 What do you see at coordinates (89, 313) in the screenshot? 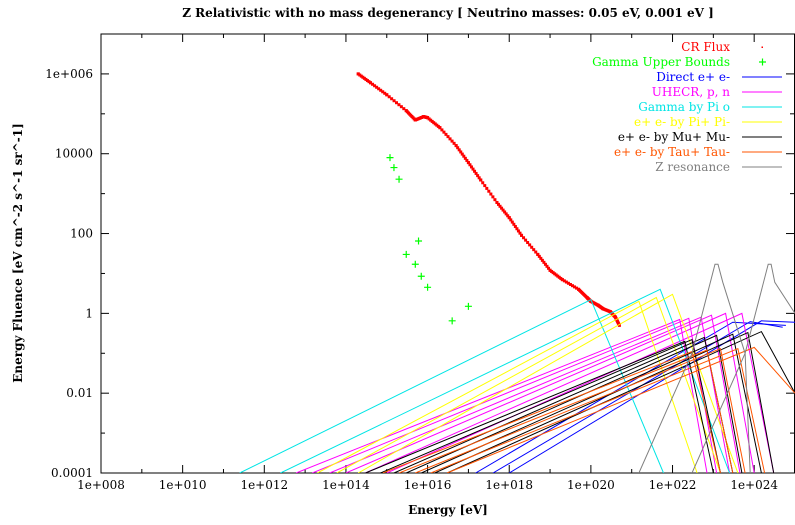
I see `y-tick-label: 1` at bounding box center [89, 313].